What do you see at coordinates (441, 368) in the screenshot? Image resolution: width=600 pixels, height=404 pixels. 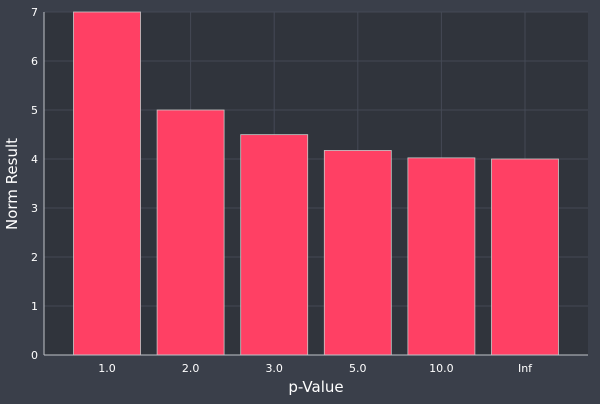 I see `x-tick-label: 10.0` at bounding box center [441, 368].